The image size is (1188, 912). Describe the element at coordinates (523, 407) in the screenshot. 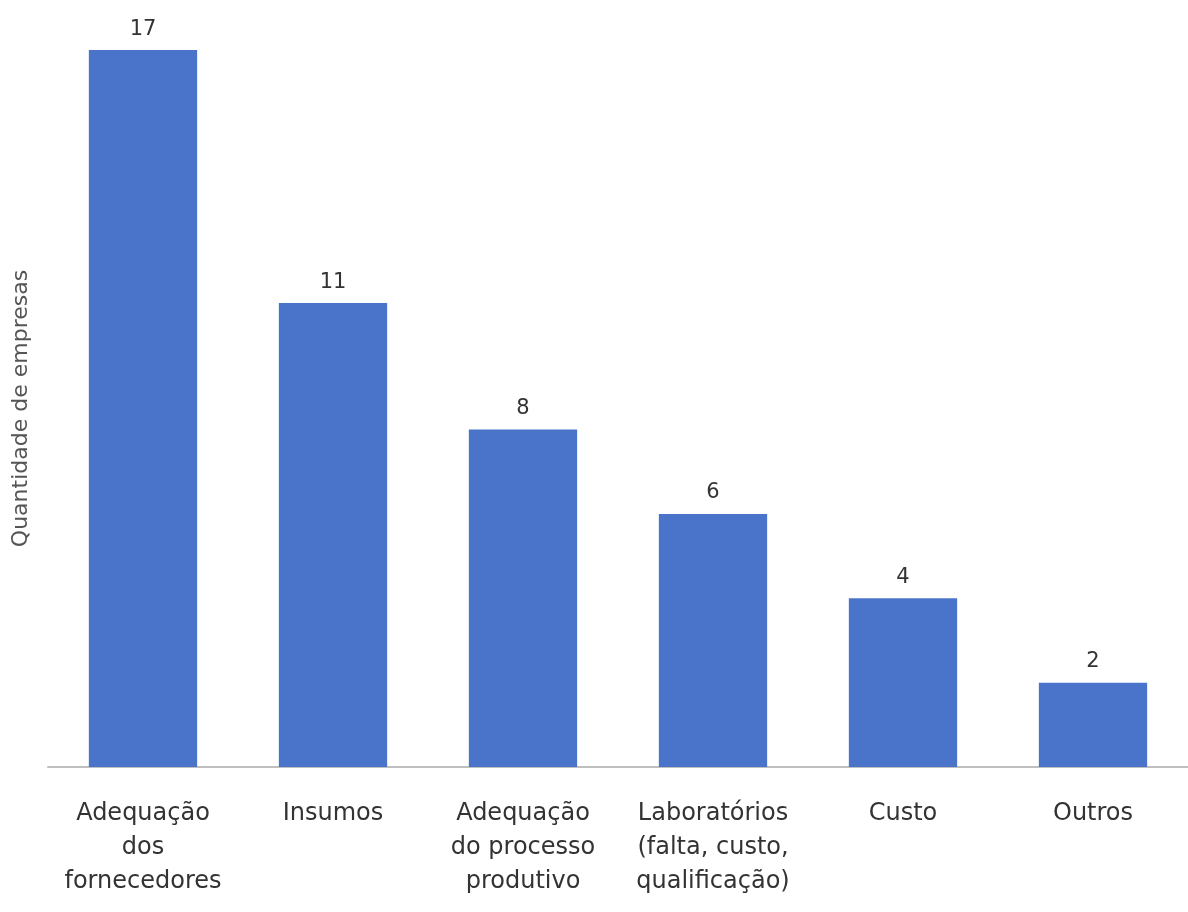

I see `data-label: 8` at that location.